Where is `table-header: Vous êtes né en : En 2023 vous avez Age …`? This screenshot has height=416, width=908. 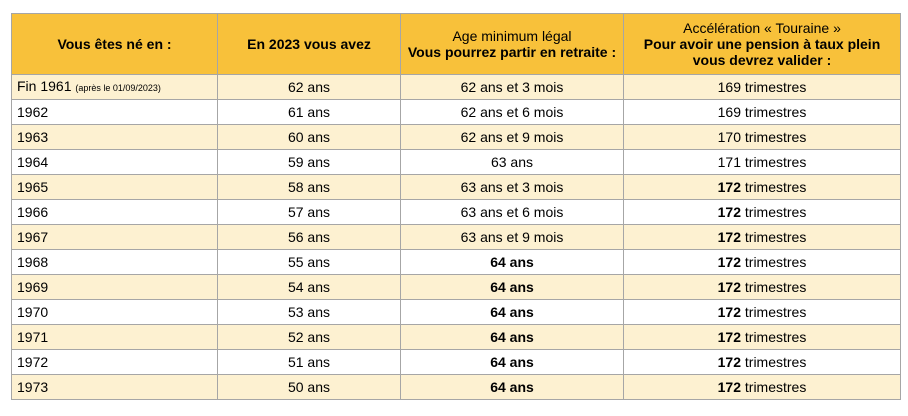
table-header: Vous êtes né en : En 2023 vous avez Age … is located at coordinates (456, 44).